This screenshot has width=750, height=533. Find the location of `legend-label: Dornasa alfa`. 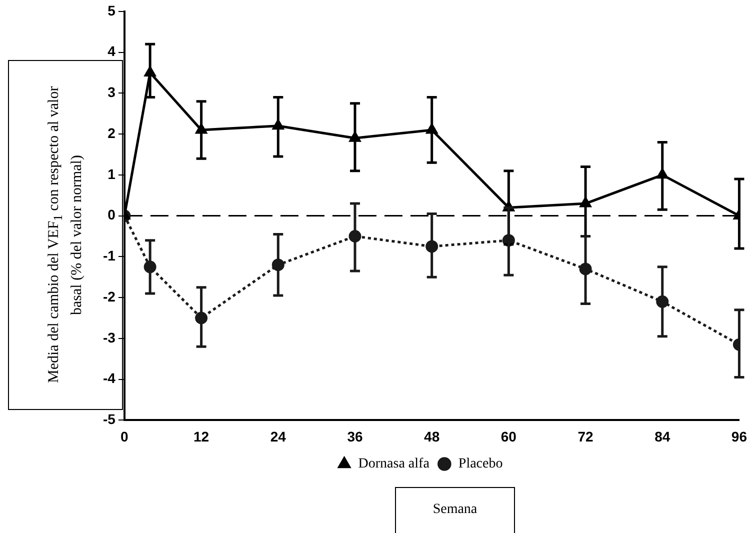

legend-label: Dornasa alfa is located at coordinates (394, 464).